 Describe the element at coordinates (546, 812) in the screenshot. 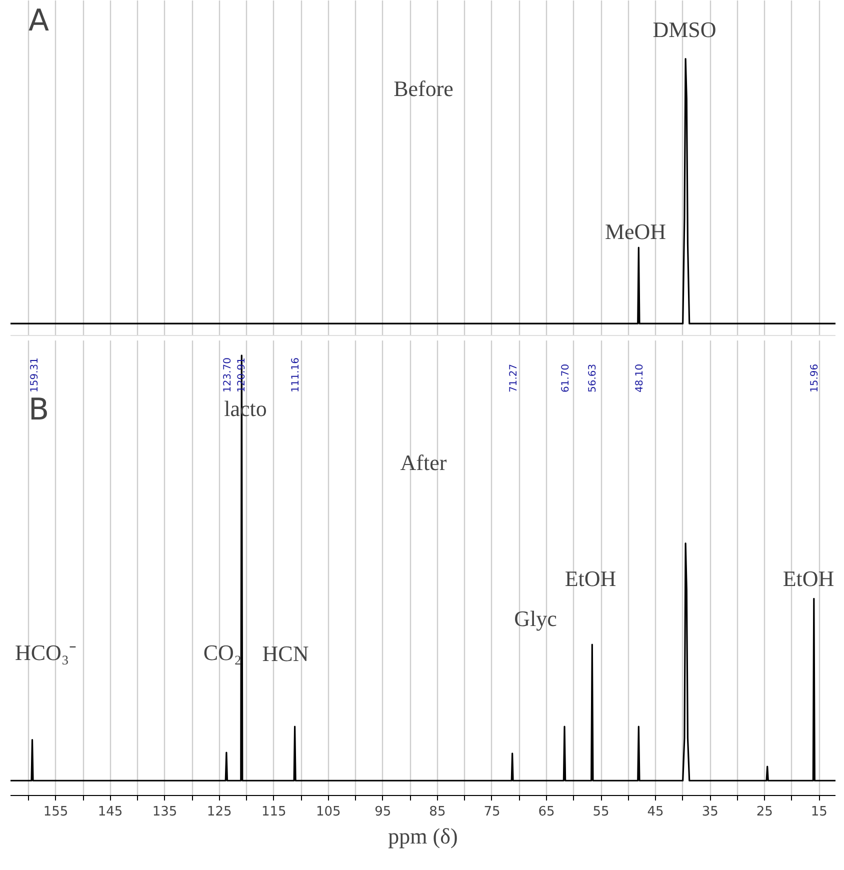

I see `x-tick-label: 65` at that location.